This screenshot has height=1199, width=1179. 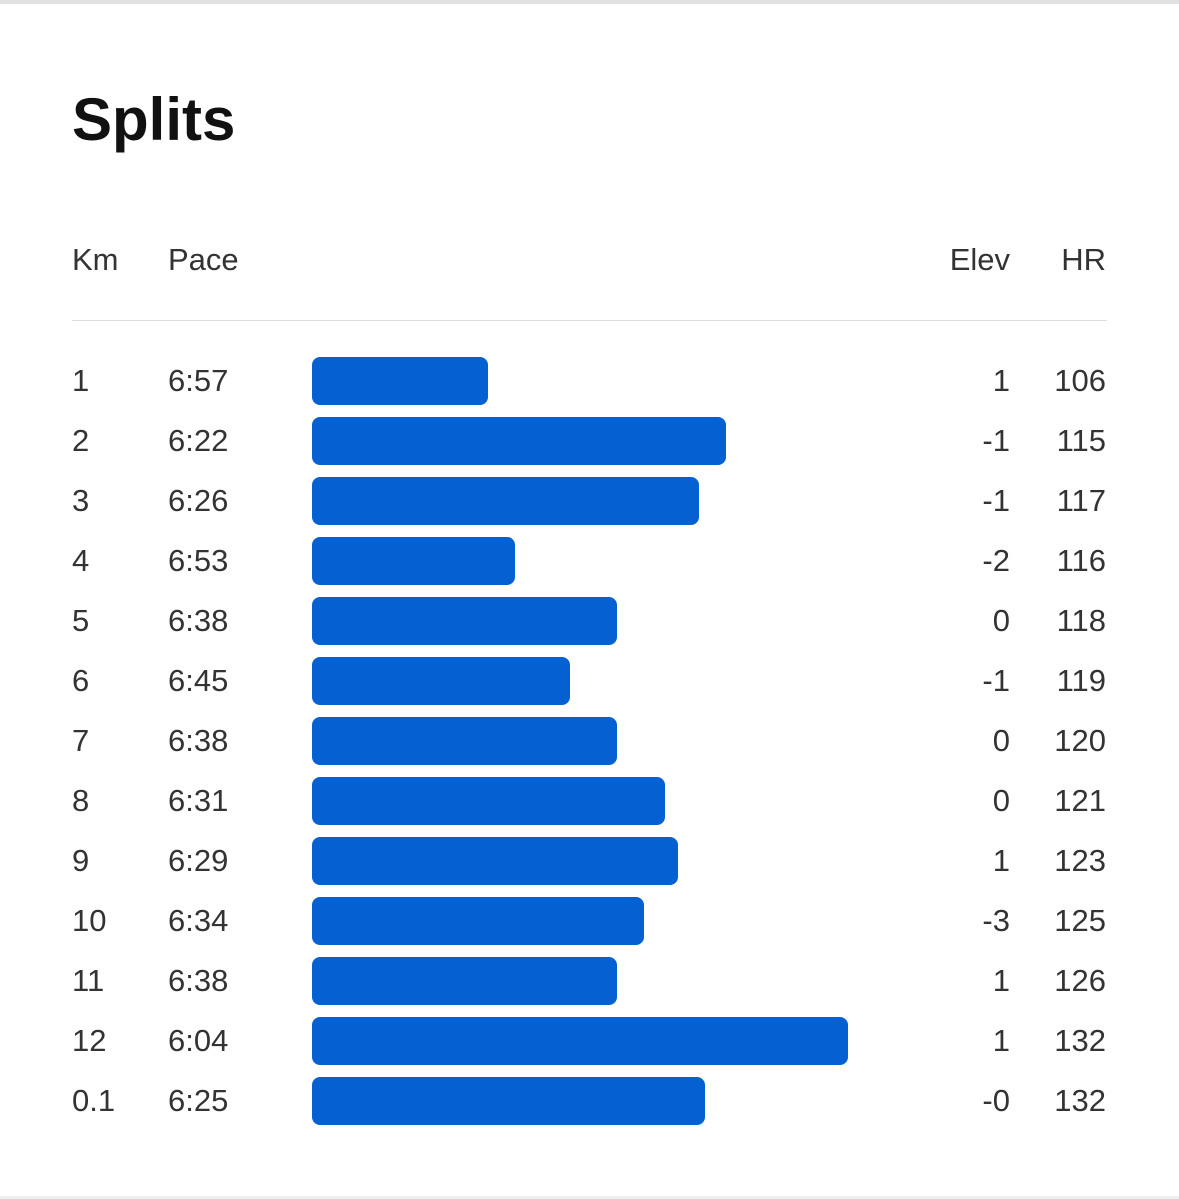 I want to click on elev: -2, so click(x=996, y=560).